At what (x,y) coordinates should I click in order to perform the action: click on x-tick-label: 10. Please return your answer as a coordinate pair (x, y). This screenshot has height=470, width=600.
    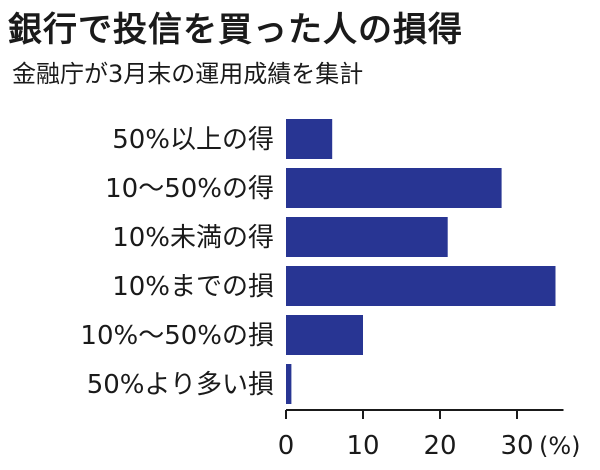
    Looking at the image, I should click on (362, 446).